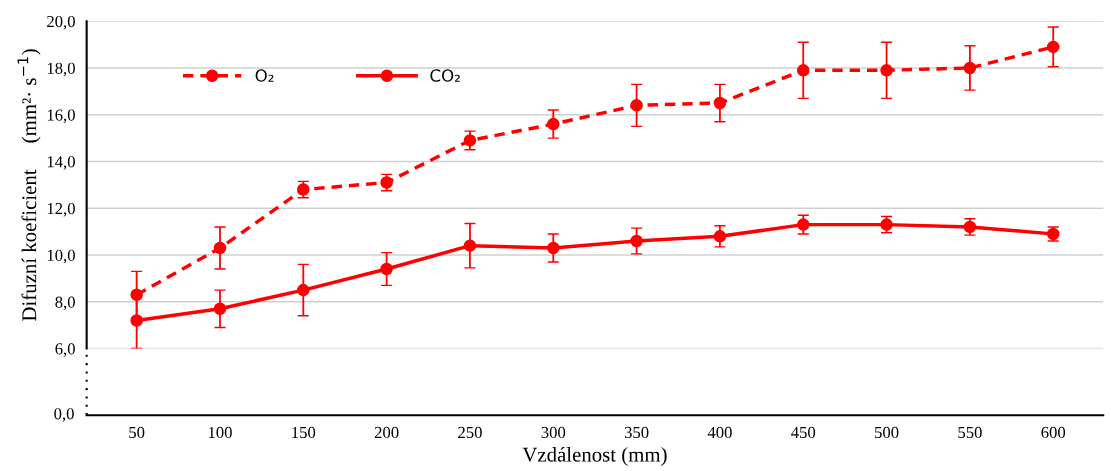 This screenshot has height=471, width=1111. I want to click on x-axis-title: Vzdálenost (mm), so click(594, 456).